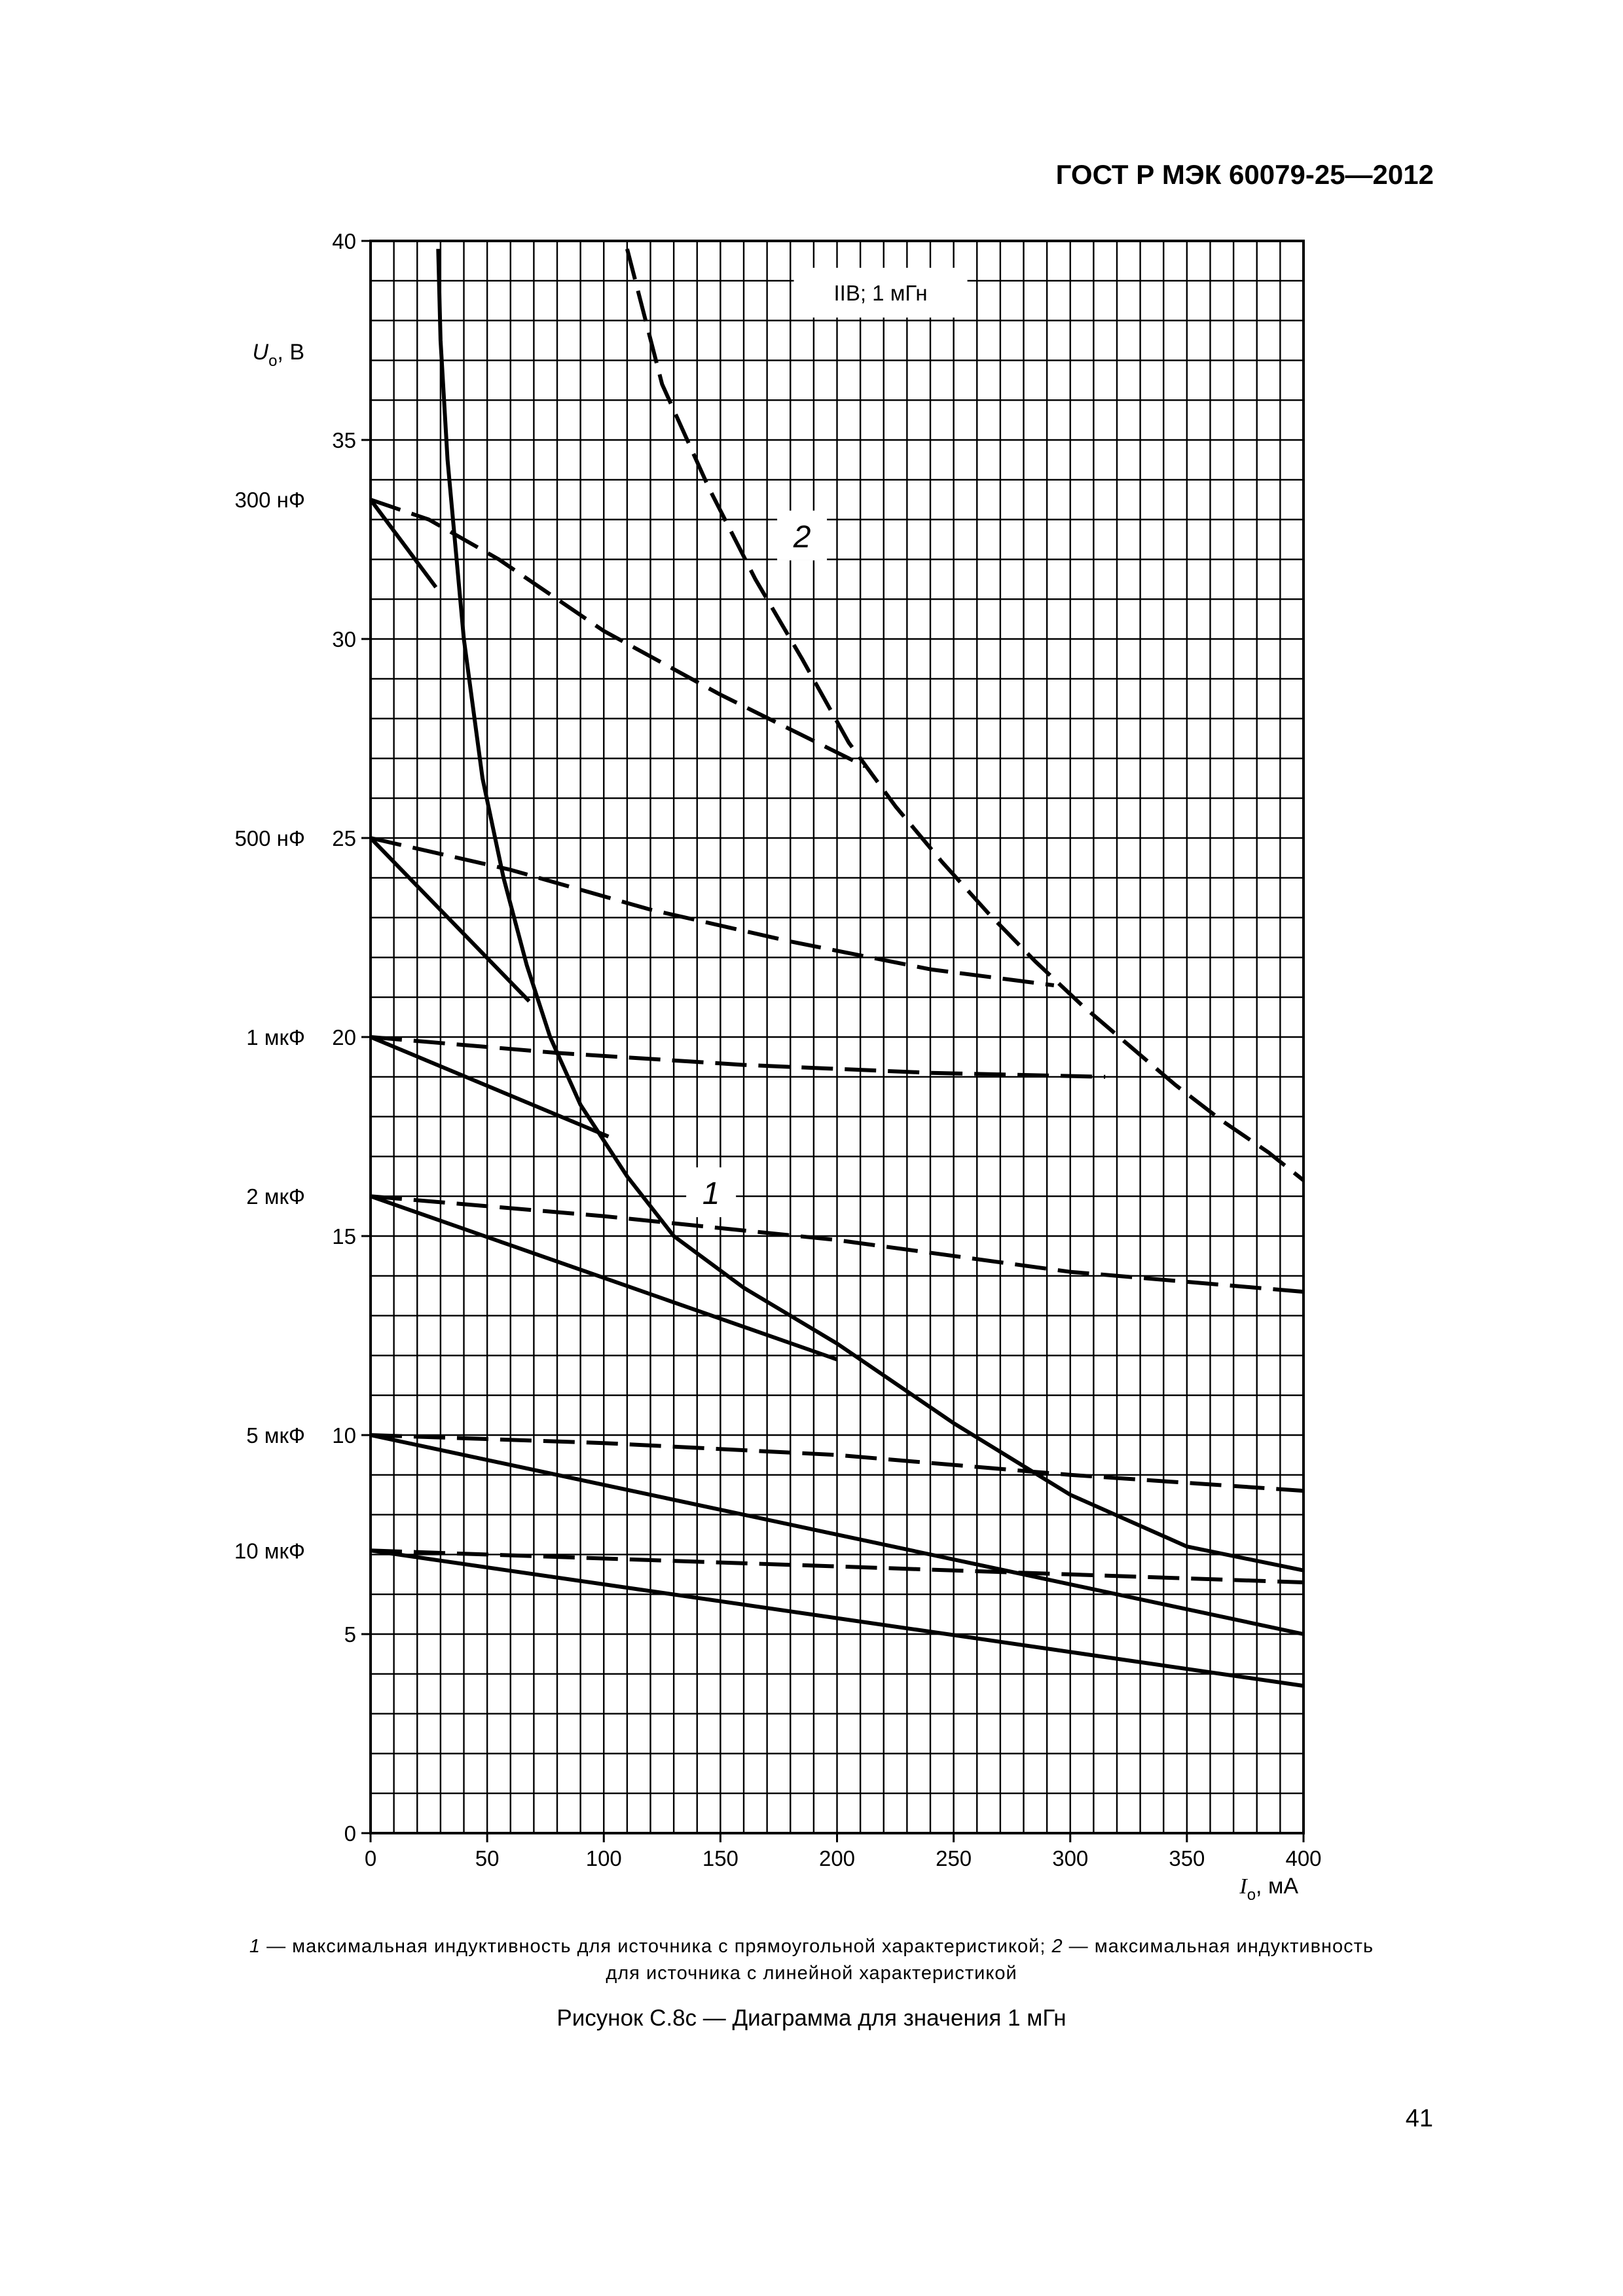 The width and height of the screenshot is (1623, 2296). I want to click on curve-label: 1, so click(711, 1193).